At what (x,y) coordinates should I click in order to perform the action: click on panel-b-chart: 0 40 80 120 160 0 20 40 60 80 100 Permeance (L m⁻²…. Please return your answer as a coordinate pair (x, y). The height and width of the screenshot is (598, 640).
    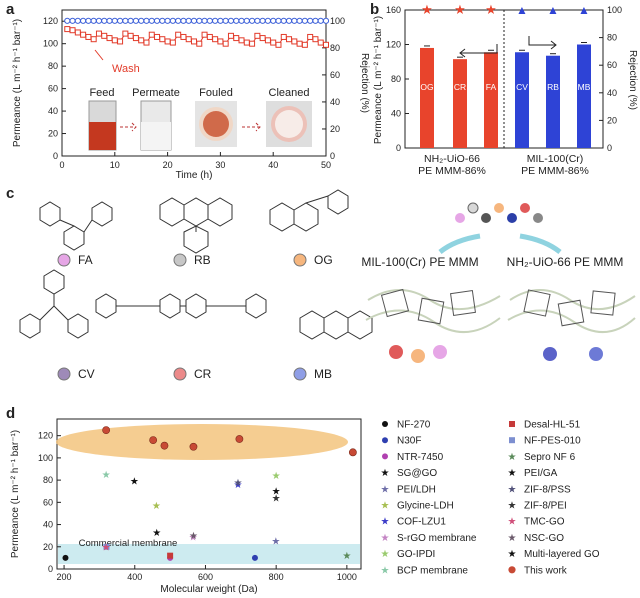
    Looking at the image, I should click on (505, 89).